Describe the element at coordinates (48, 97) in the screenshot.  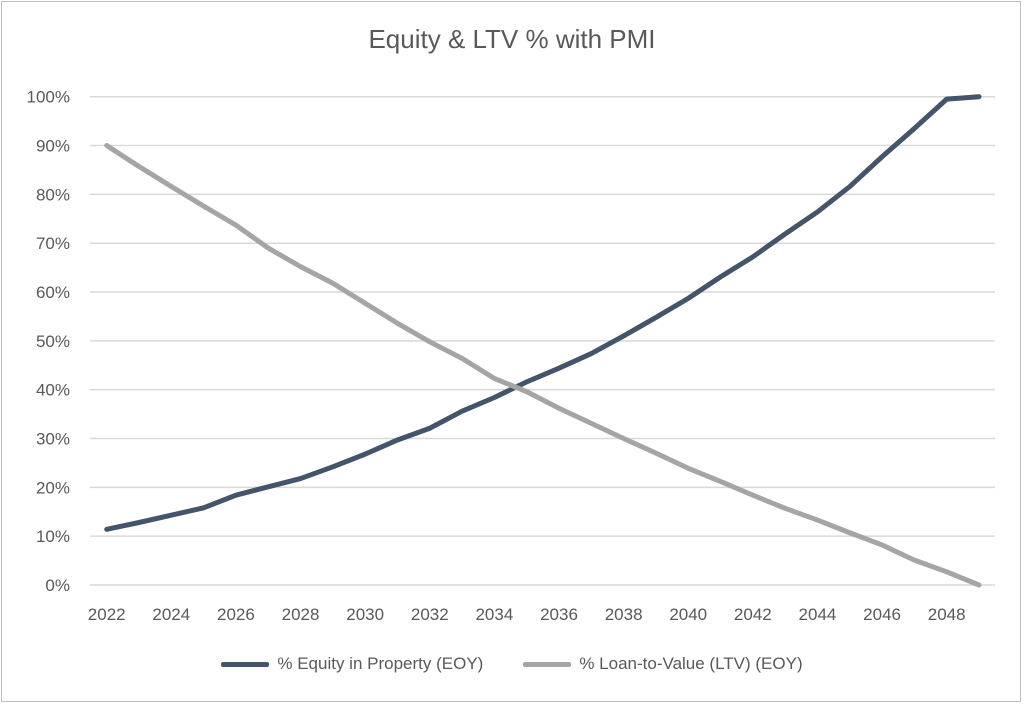
I see `y-tick-label: 100%` at that location.